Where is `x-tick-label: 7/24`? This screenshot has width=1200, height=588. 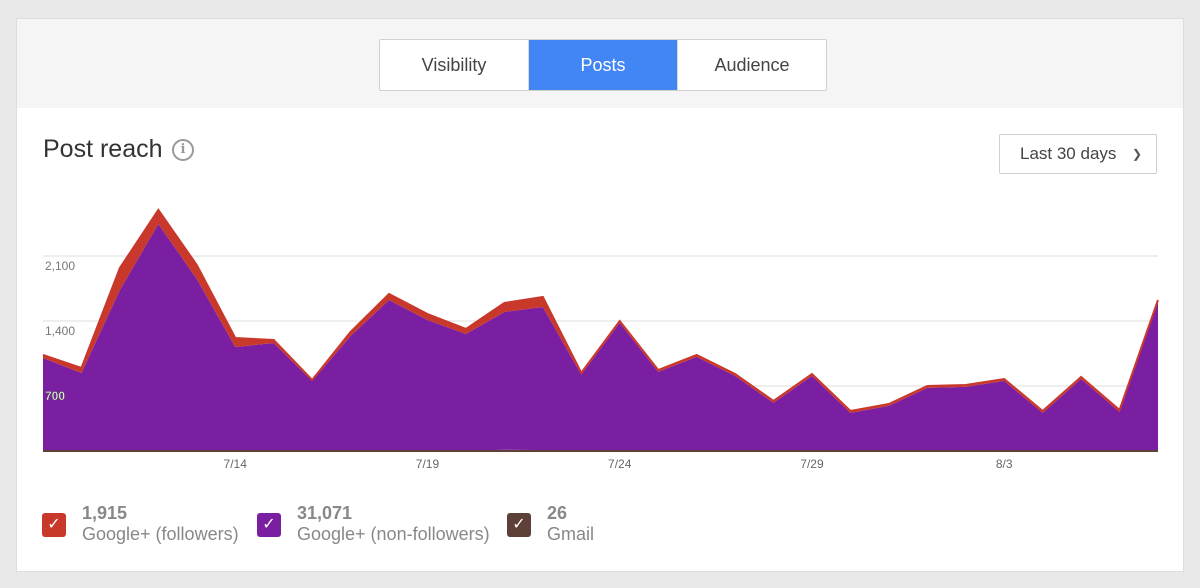
x-tick-label: 7/24 is located at coordinates (620, 464).